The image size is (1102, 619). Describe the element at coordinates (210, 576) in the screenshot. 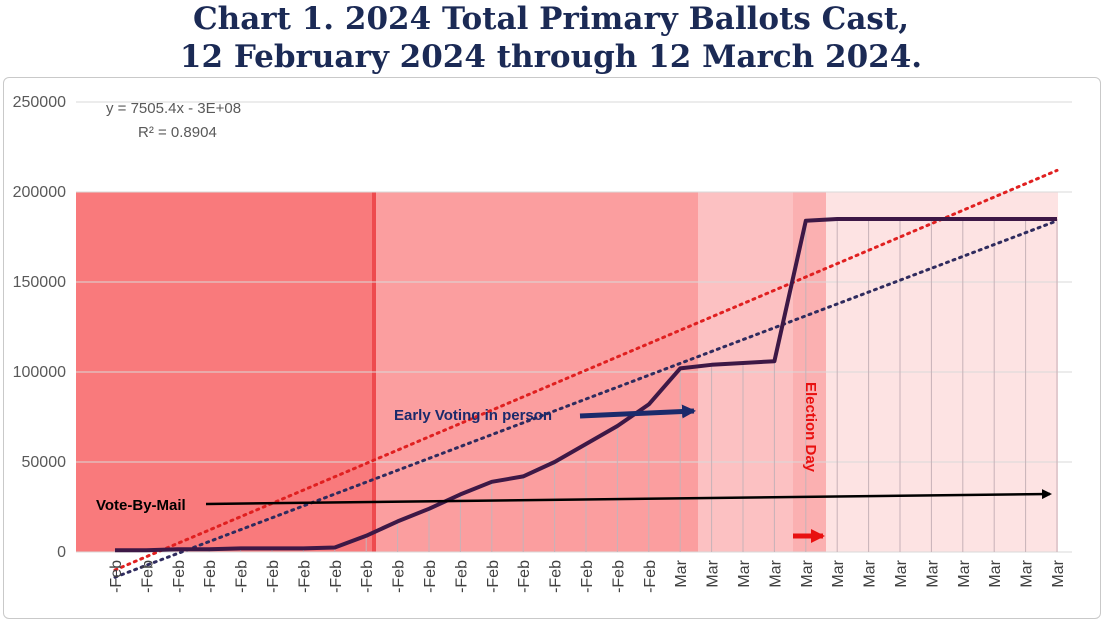

I see `x-tick-label-3: -Feb` at that location.